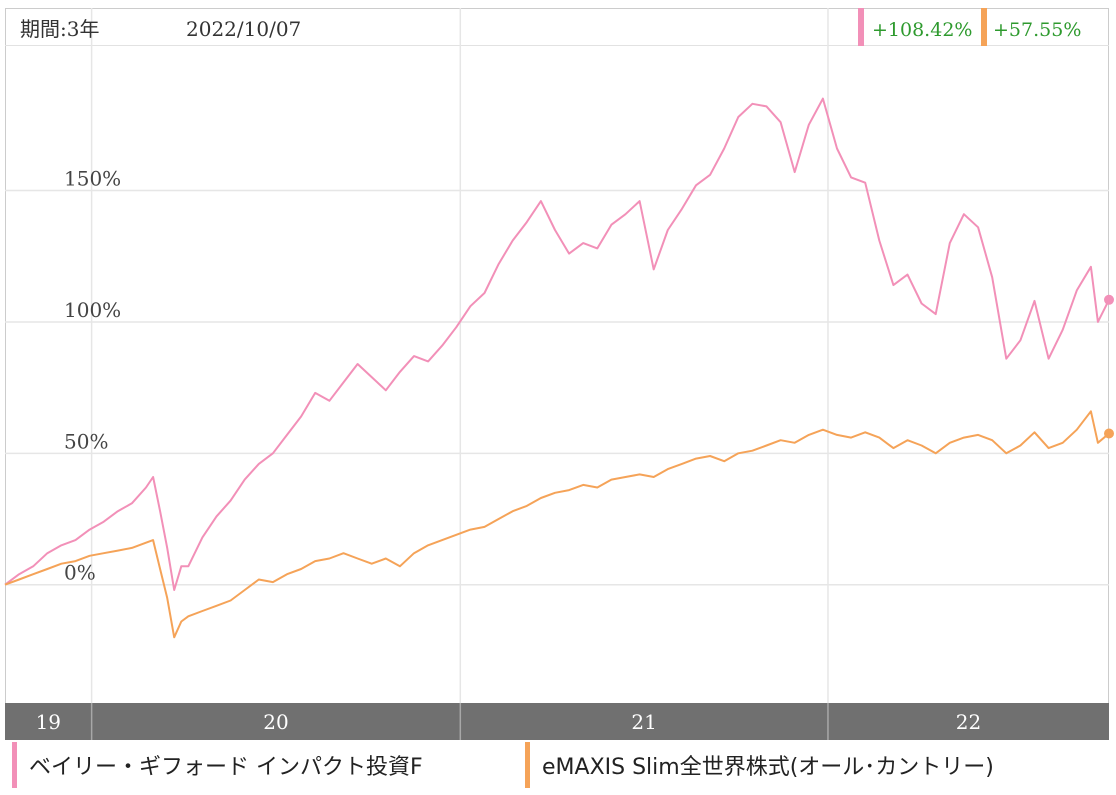 This screenshot has height=795, width=1116. I want to click on y-tick-label: 0%, so click(80, 573).